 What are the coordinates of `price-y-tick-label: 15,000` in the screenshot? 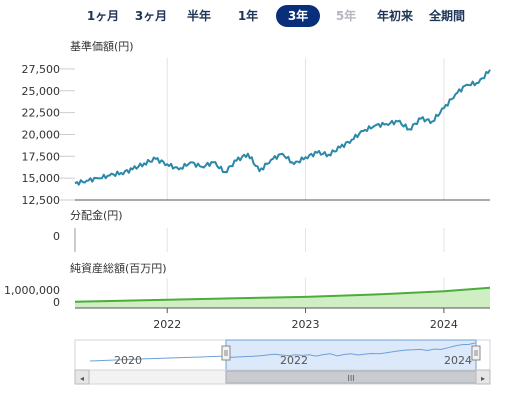 It's located at (41, 178).